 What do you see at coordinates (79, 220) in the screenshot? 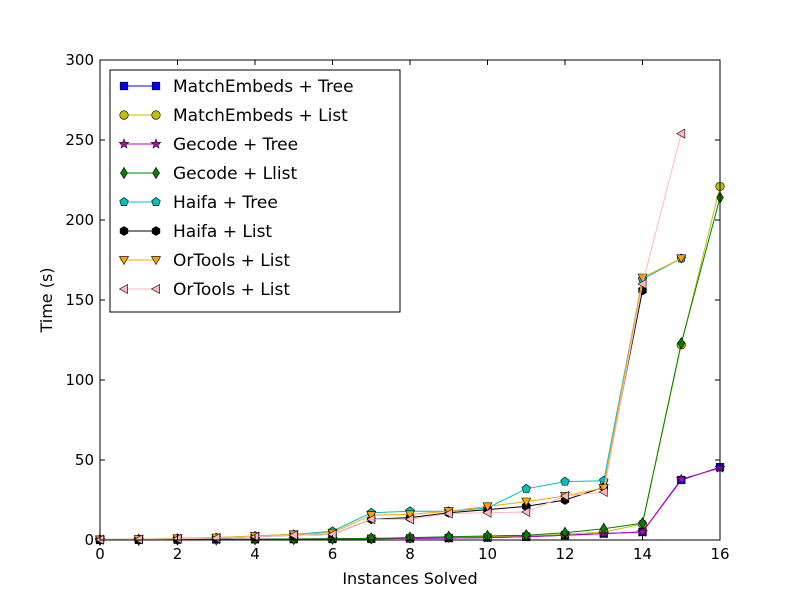
I see `y-tick-label: 200` at bounding box center [79, 220].